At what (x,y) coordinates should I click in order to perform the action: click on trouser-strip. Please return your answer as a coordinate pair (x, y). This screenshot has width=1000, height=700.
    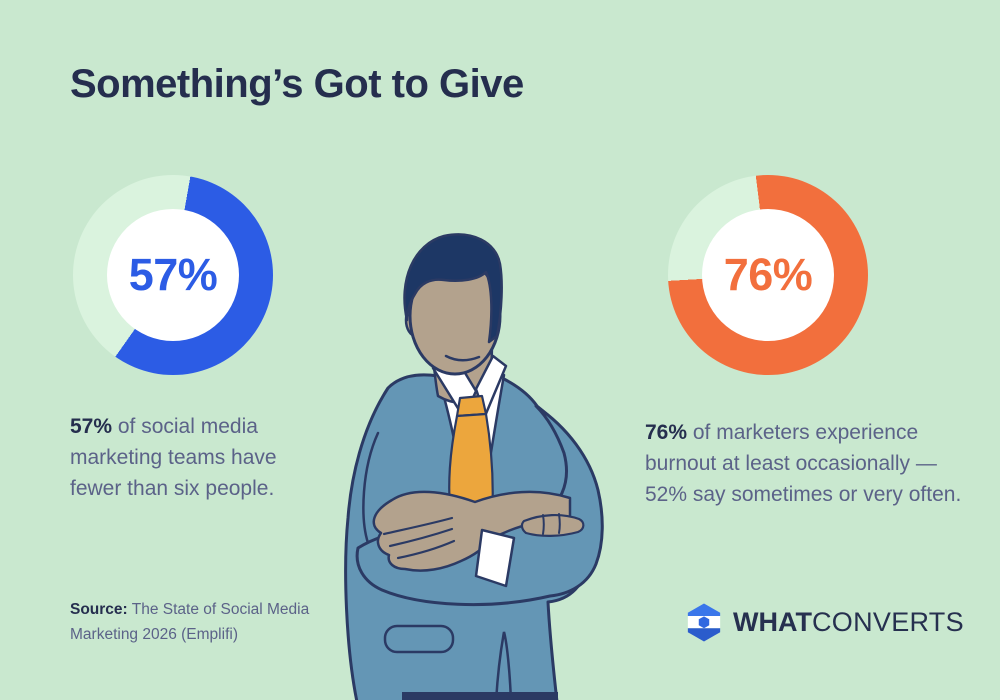
    Looking at the image, I should click on (480, 696).